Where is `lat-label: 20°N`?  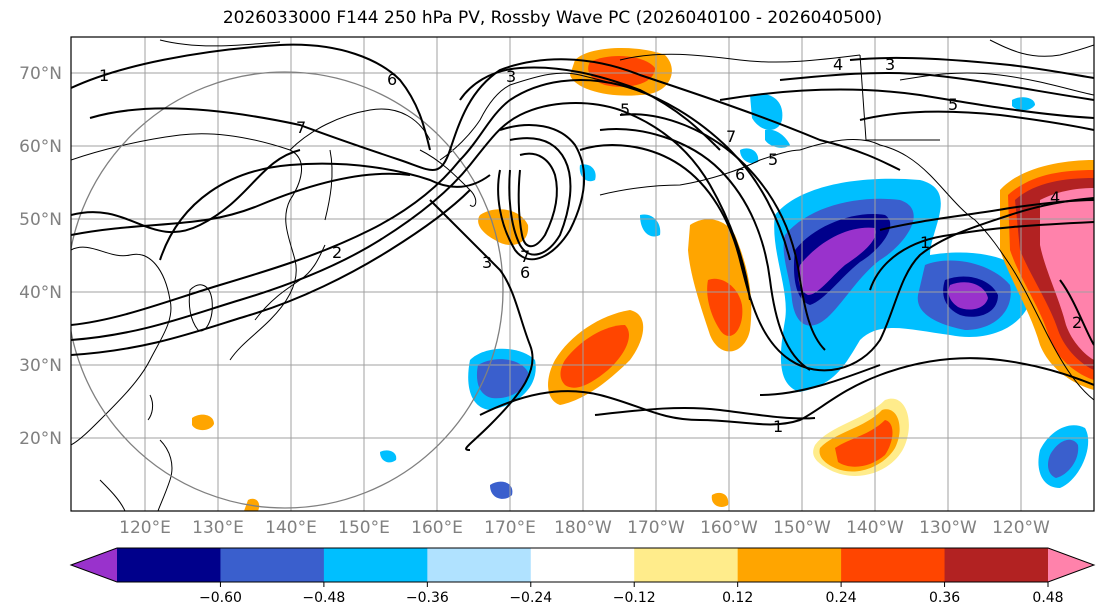 lat-label: 20°N is located at coordinates (40, 439).